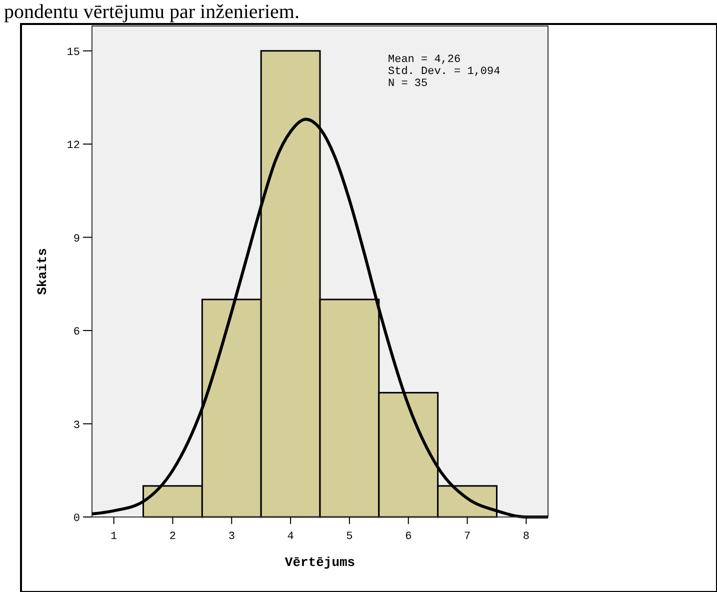  What do you see at coordinates (349, 537) in the screenshot?
I see `x-tick-label: 5` at bounding box center [349, 537].